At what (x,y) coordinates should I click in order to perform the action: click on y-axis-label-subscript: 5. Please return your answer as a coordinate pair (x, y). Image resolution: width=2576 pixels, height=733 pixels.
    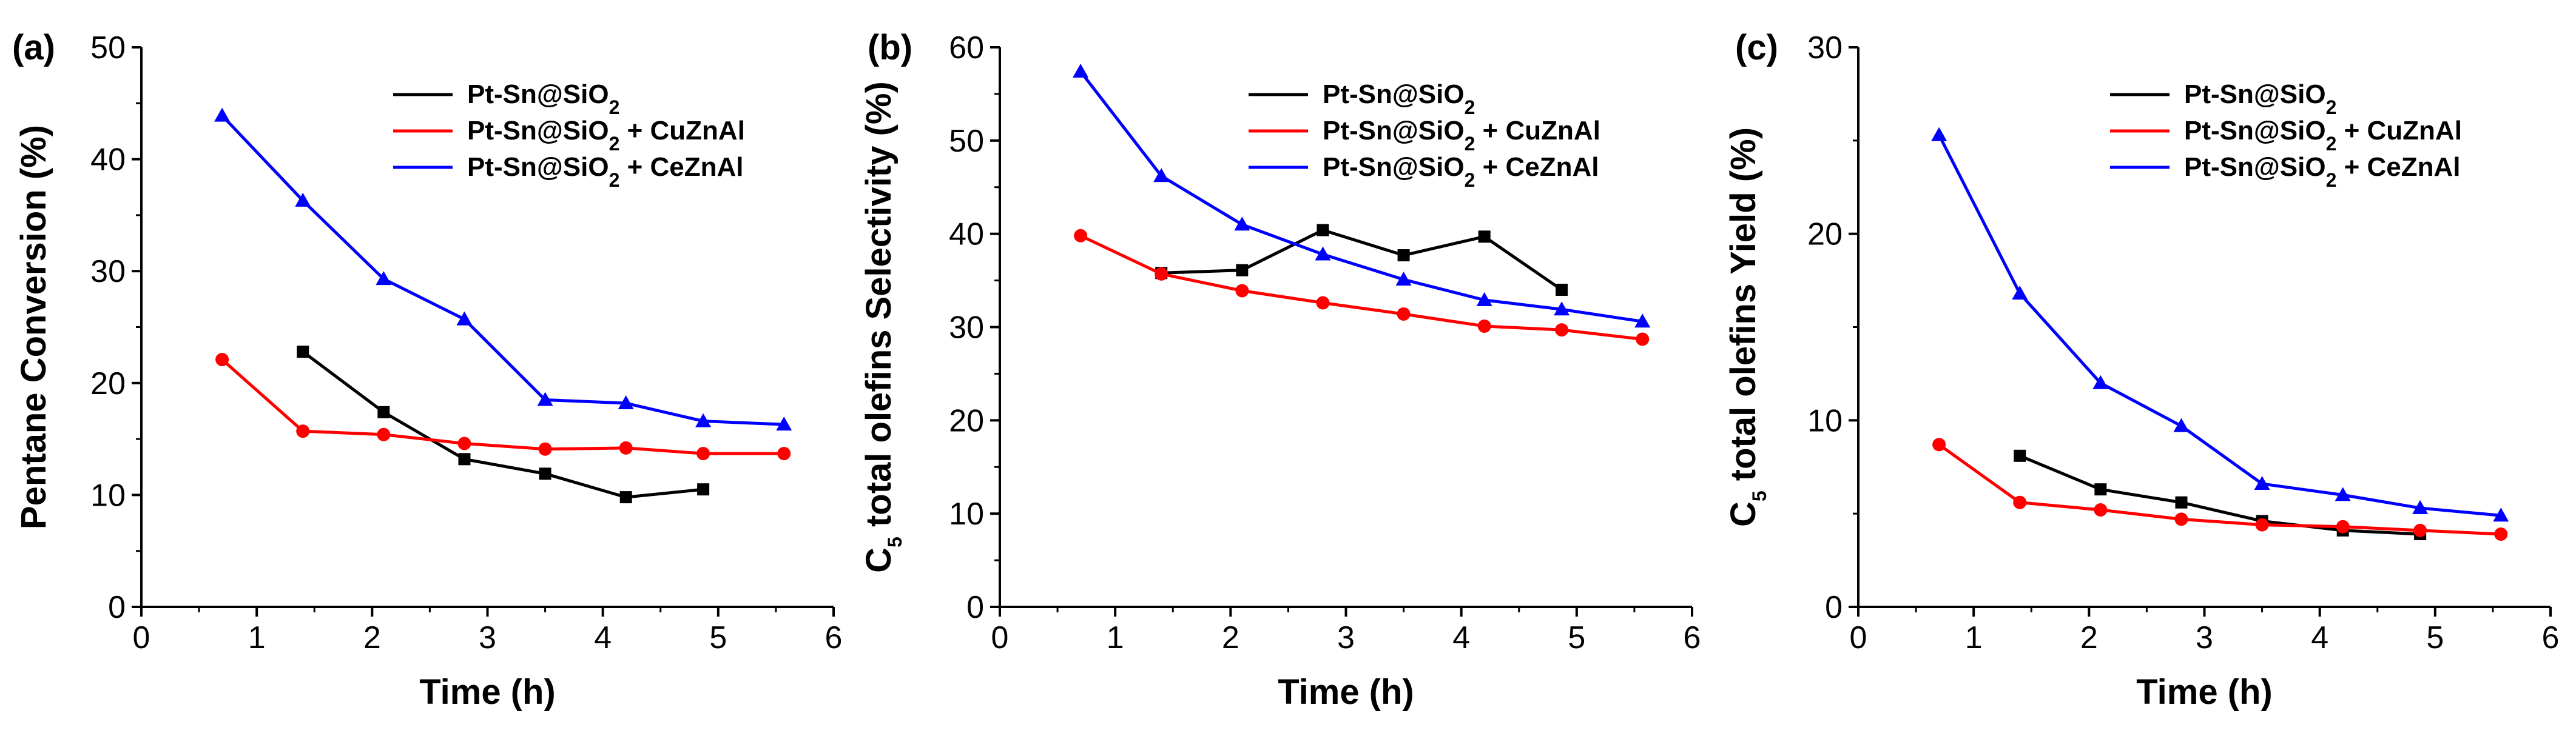
    Looking at the image, I should click on (1759, 495).